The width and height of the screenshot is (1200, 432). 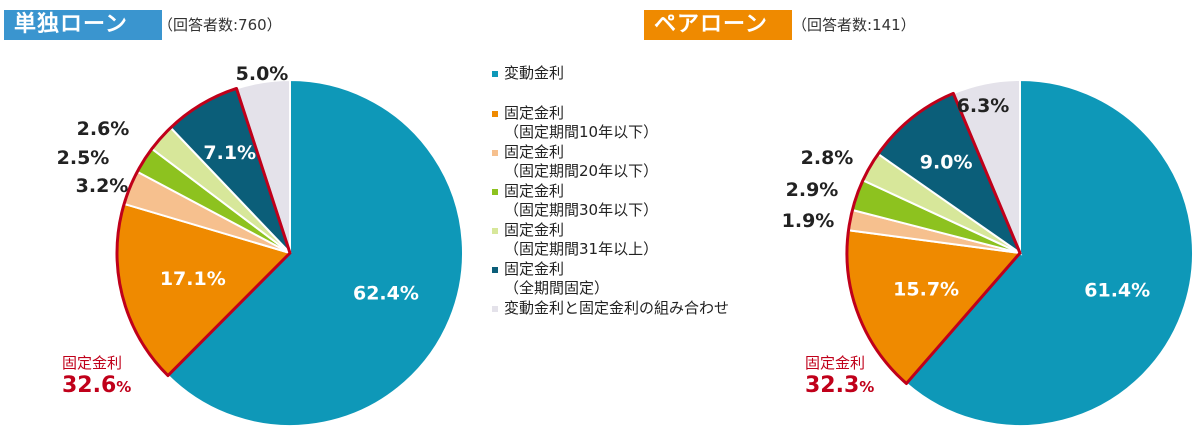 I want to click on legend-sublabel: （全期間固定）, so click(x=557, y=288).